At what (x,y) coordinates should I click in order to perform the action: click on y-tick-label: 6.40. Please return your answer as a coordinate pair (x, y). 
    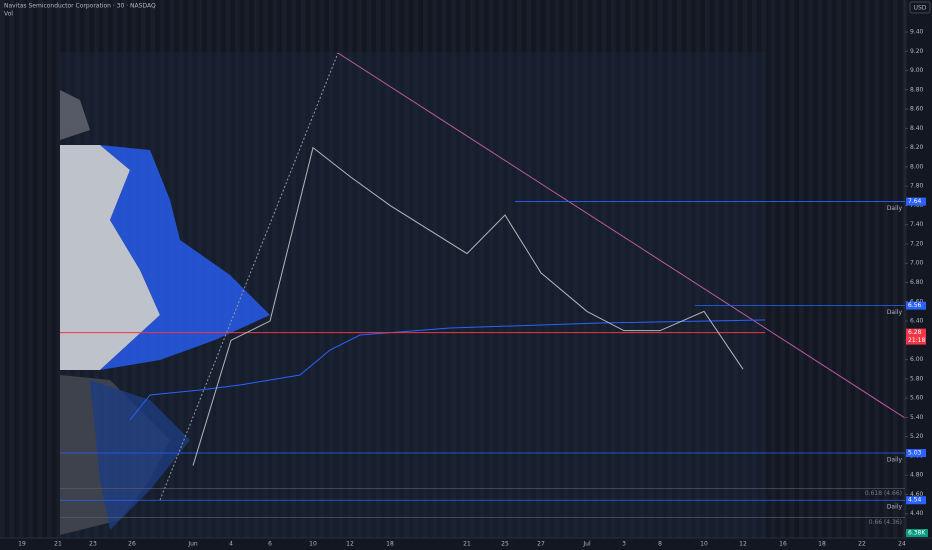
    Looking at the image, I should click on (917, 321).